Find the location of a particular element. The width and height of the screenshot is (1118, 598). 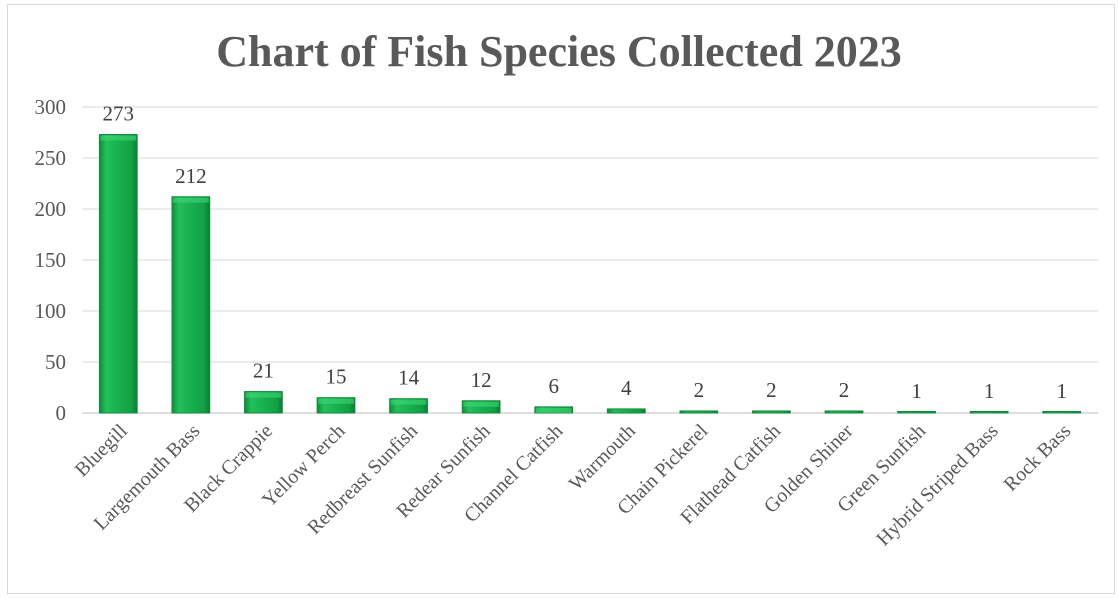

y-axis-ticks: 0 50 100 150 200 250 300 is located at coordinates (51, 260).